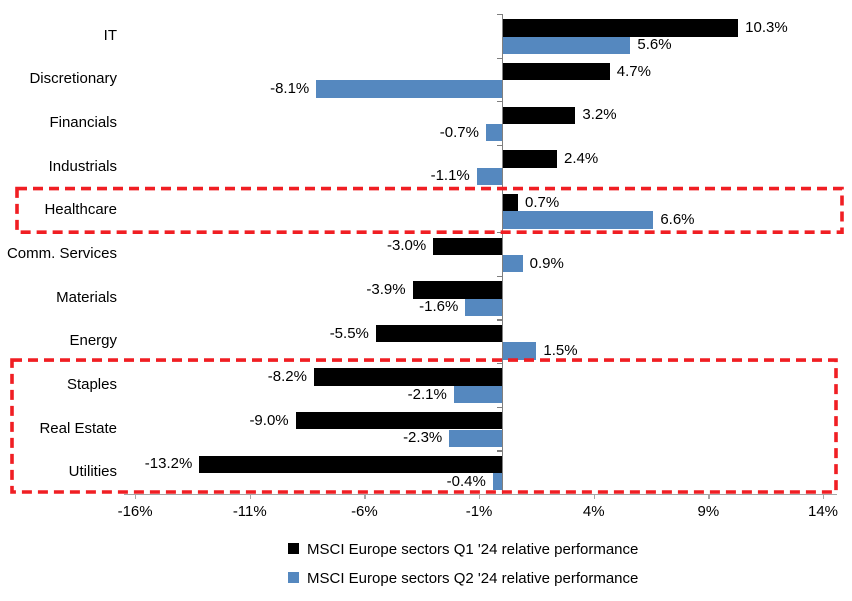 This screenshot has height=601, width=852. Describe the element at coordinates (83, 123) in the screenshot. I see `category-label: Financials` at that location.